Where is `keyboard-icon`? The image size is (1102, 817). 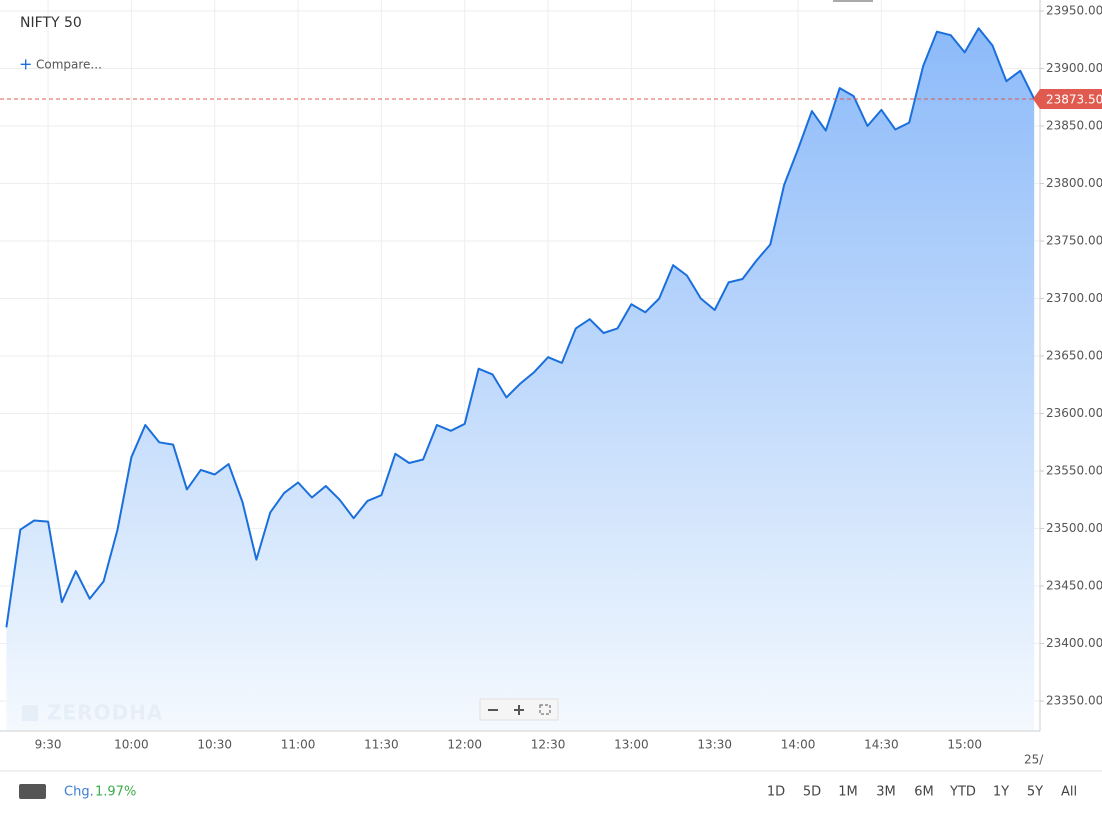
keyboard-icon is located at coordinates (32, 791).